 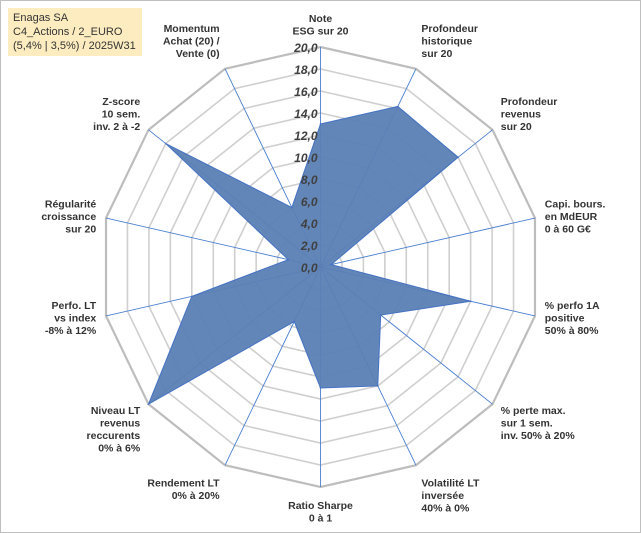 What do you see at coordinates (309, 202) in the screenshot?
I see `tick-label: 6,0` at bounding box center [309, 202].